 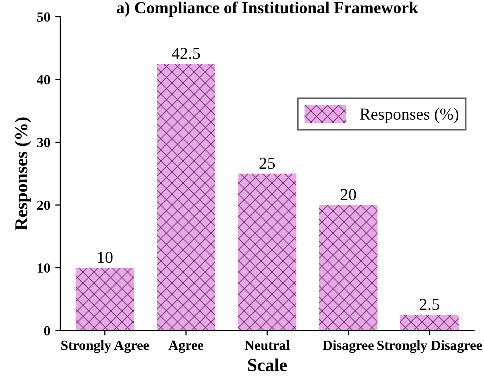 What do you see at coordinates (106, 347) in the screenshot?
I see `x-tick-label: Strongly Agree` at bounding box center [106, 347].